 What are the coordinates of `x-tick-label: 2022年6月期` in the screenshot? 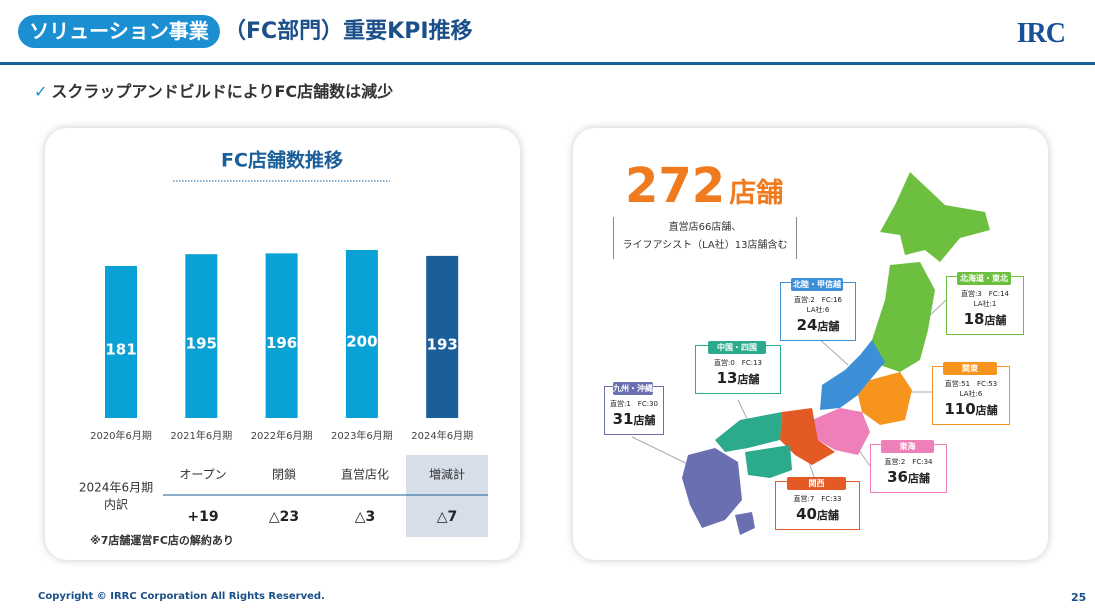 It's located at (282, 435).